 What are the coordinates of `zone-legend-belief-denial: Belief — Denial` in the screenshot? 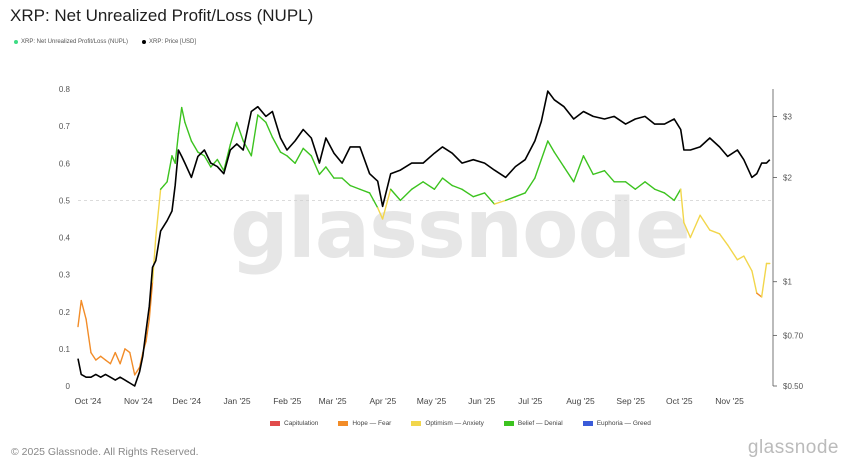 It's located at (533, 423).